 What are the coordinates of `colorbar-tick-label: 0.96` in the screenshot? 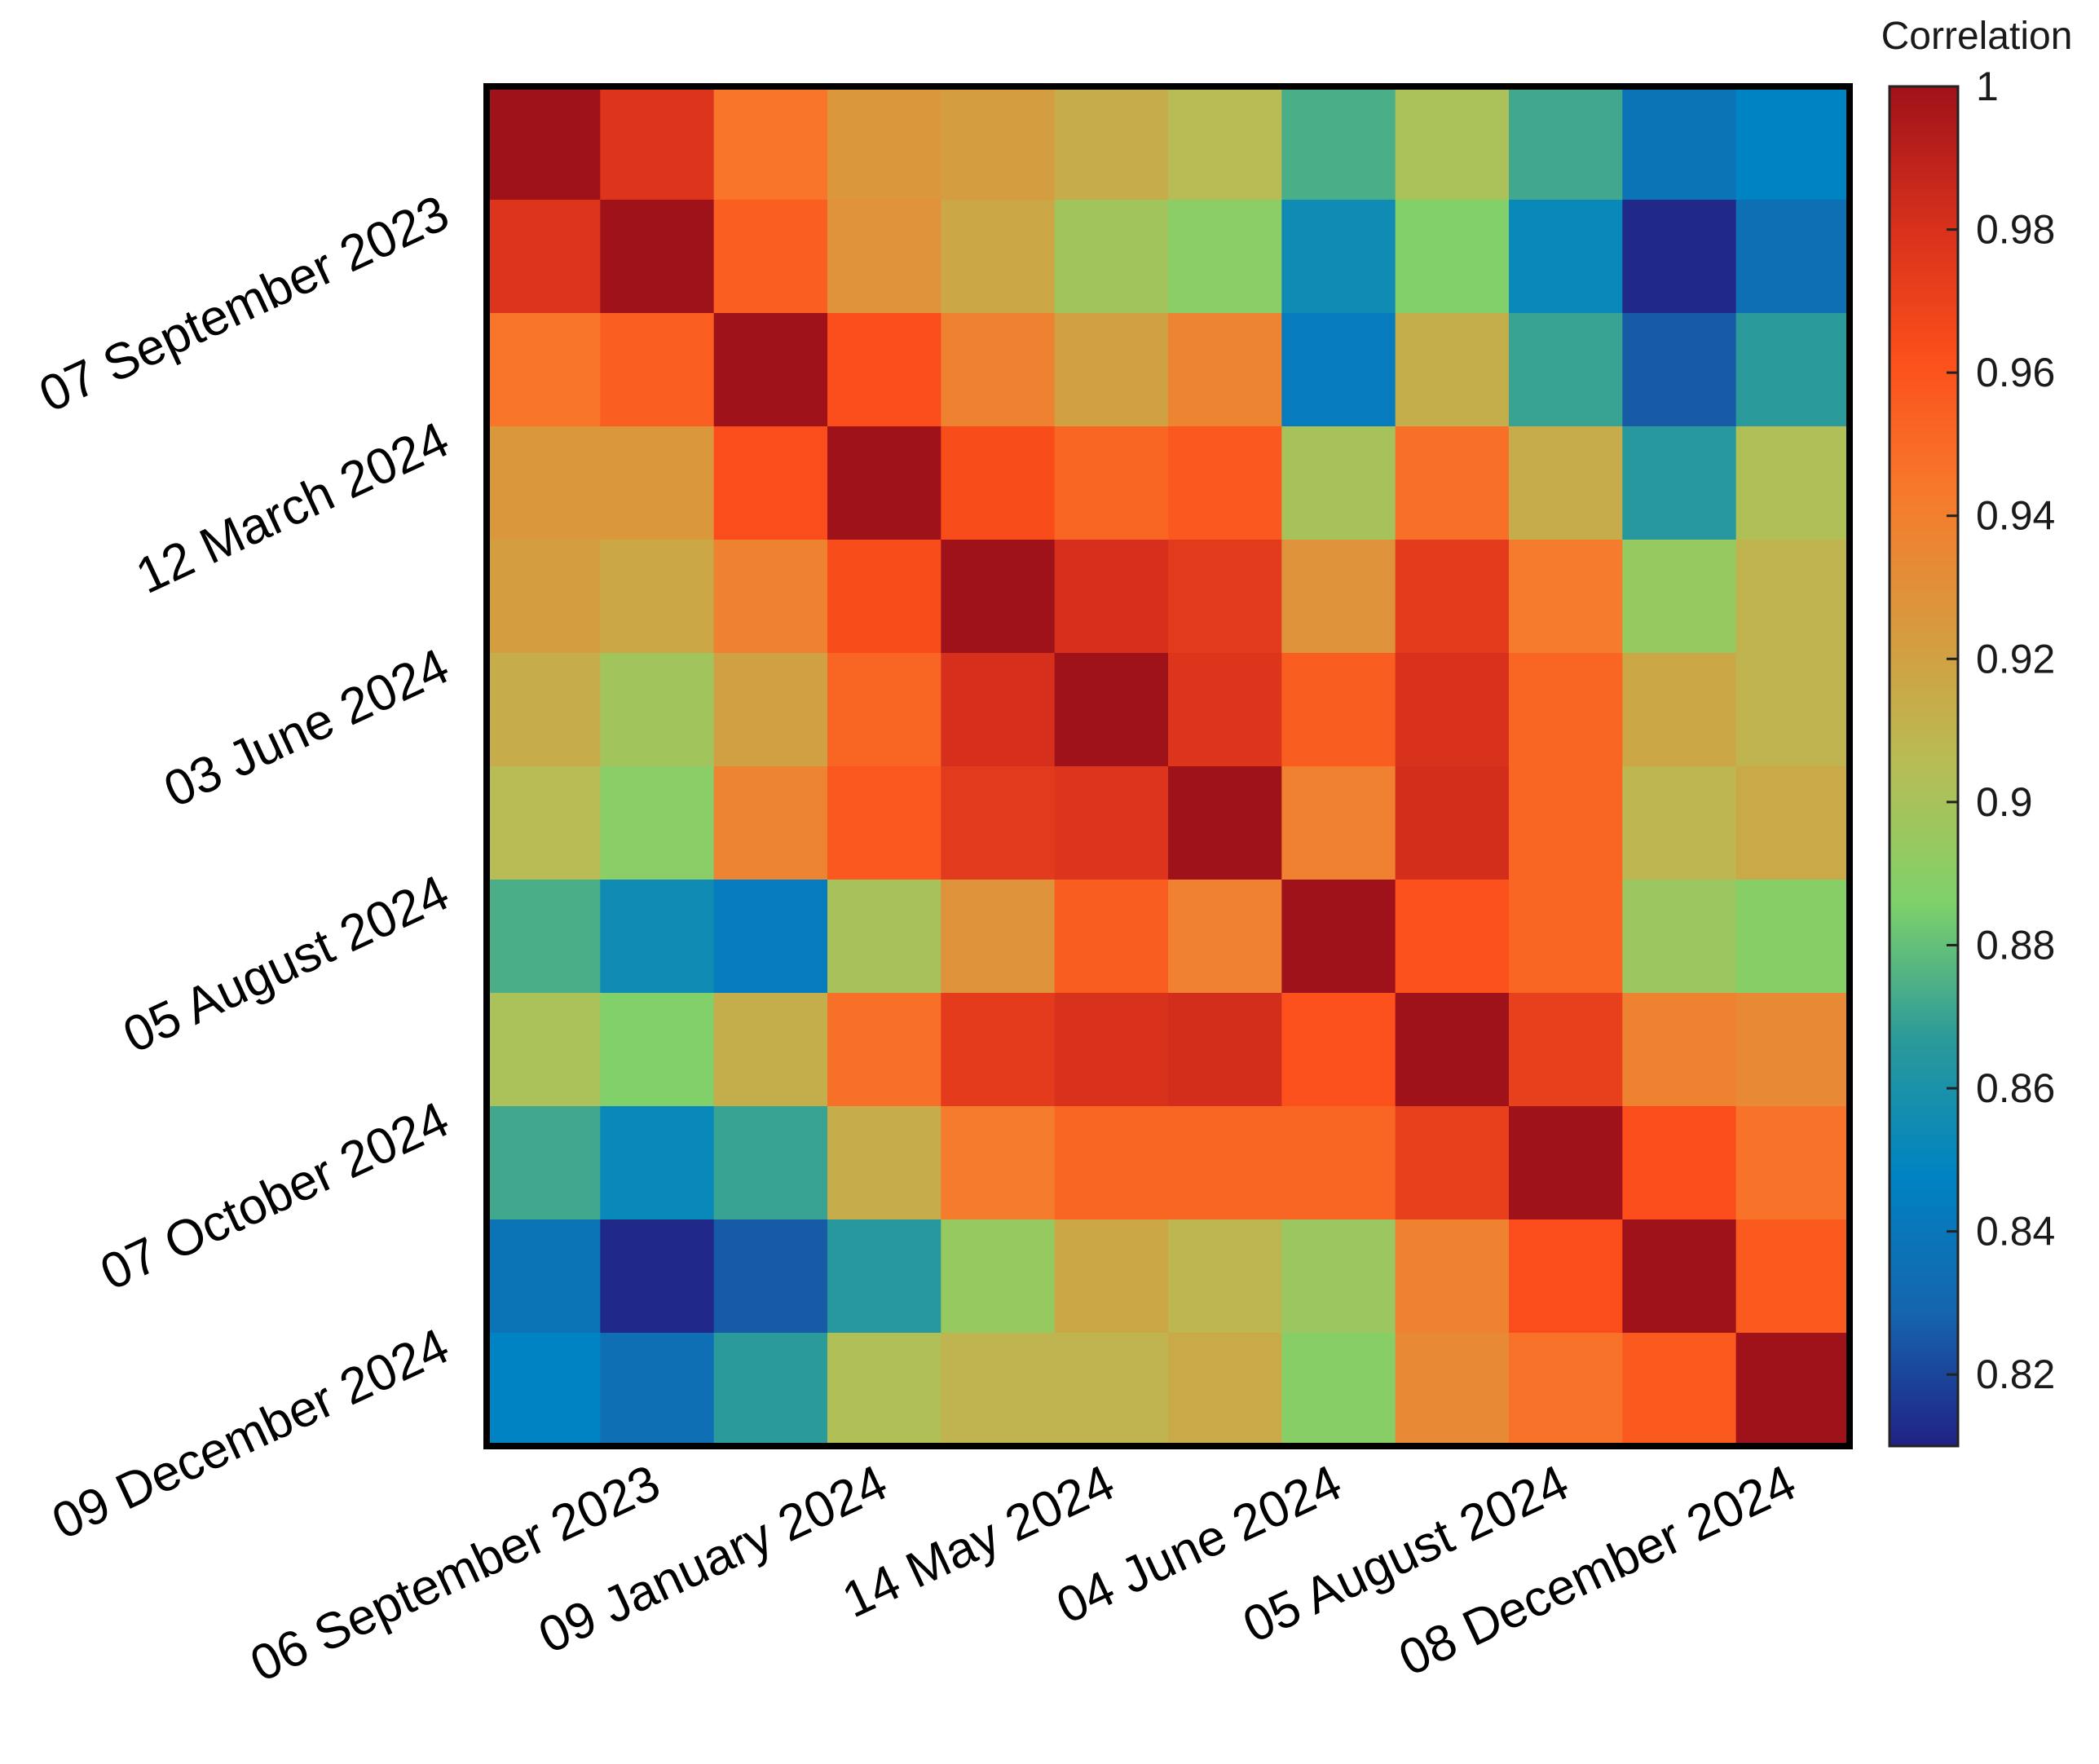 It's located at (2015, 372).